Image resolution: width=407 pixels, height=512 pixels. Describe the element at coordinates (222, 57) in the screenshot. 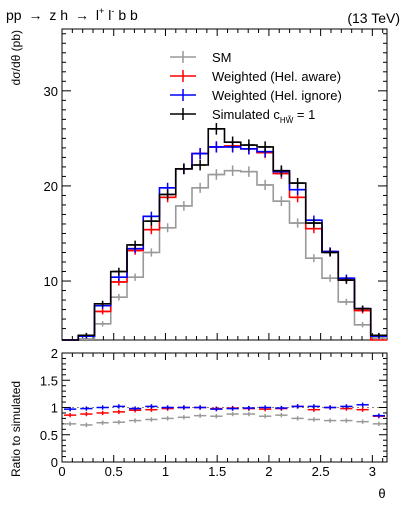

I see `legend-label-sm: SM` at that location.